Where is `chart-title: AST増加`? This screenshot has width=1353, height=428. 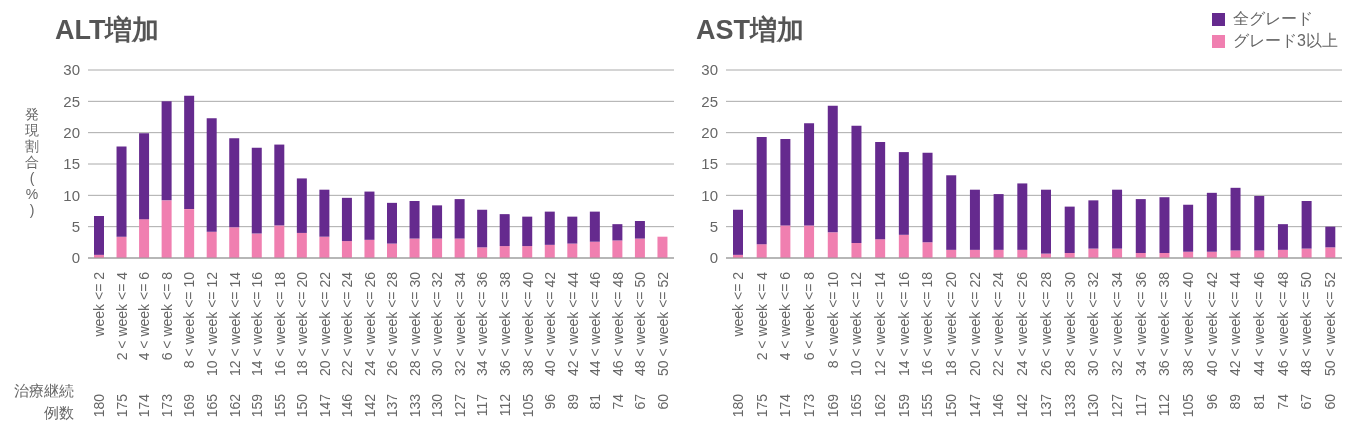 chart-title: AST増加 is located at coordinates (750, 30).